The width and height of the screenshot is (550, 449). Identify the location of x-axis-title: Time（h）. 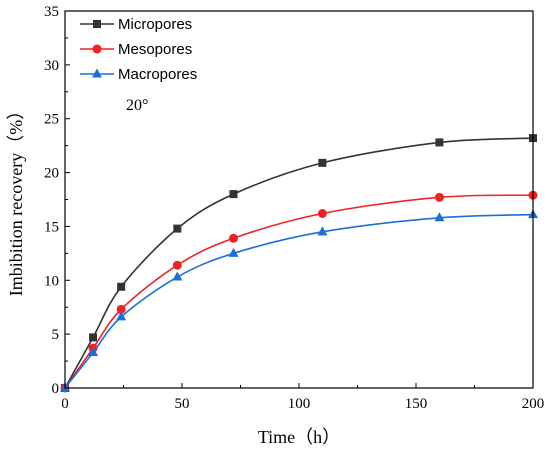
(299, 437).